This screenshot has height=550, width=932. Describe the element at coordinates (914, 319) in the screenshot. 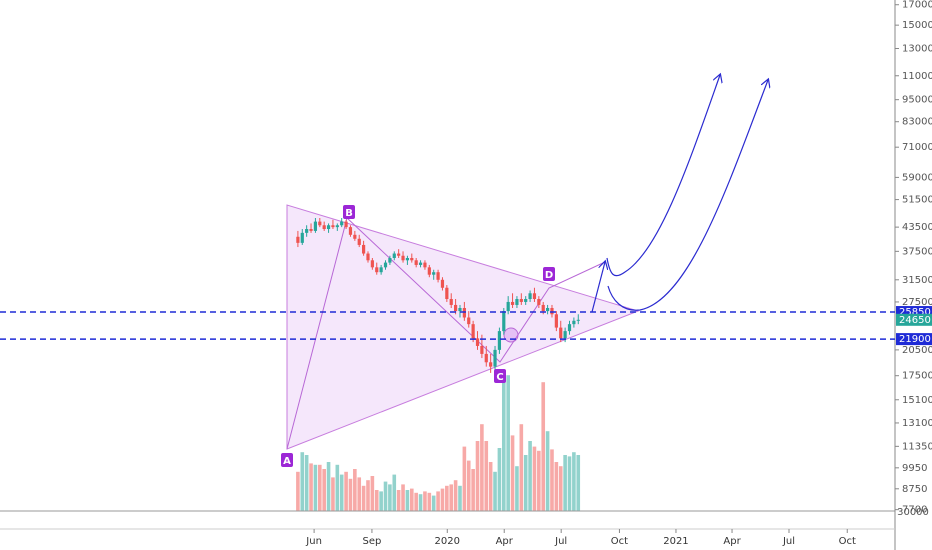

I see `last-price-tag` at that location.